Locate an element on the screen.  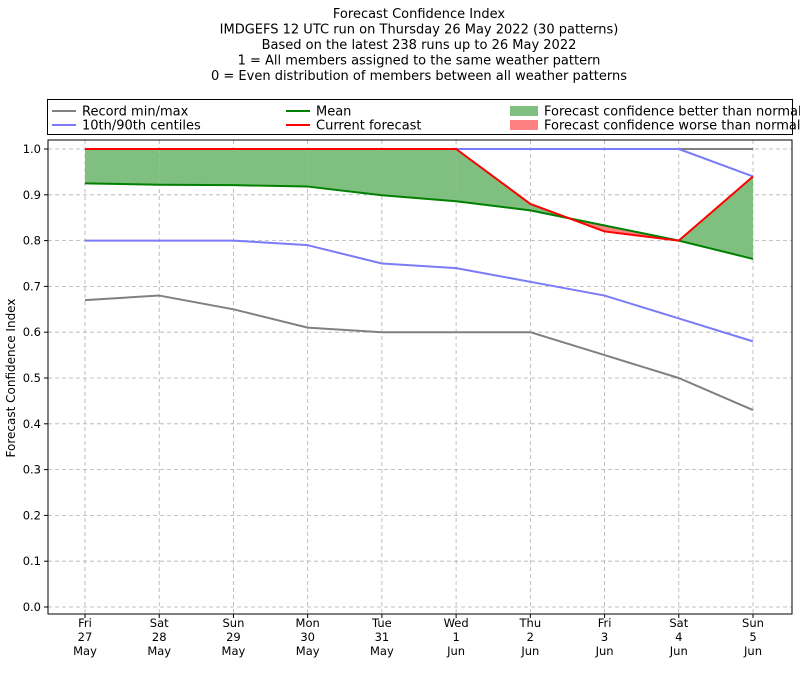
x-tick-label: 5 is located at coordinates (752, 637).